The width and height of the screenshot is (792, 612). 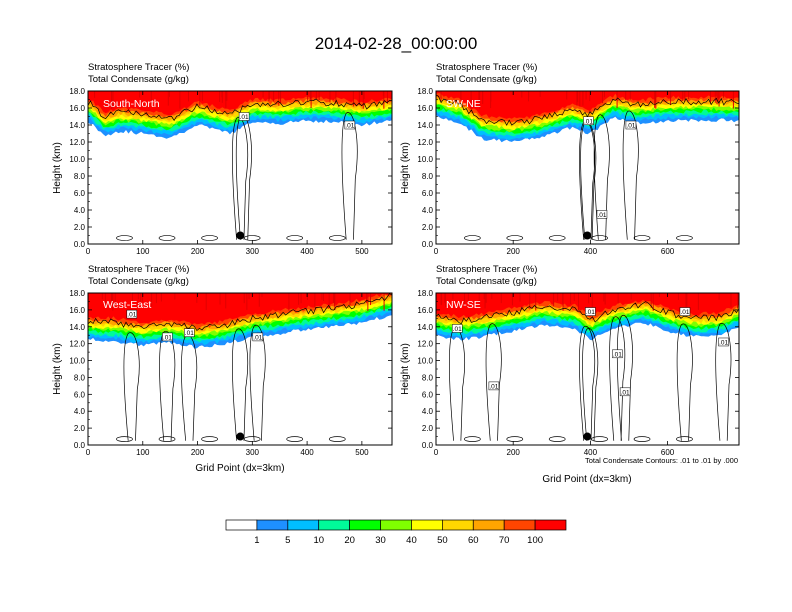 I want to click on colorbar-label: 100, so click(x=535, y=540).